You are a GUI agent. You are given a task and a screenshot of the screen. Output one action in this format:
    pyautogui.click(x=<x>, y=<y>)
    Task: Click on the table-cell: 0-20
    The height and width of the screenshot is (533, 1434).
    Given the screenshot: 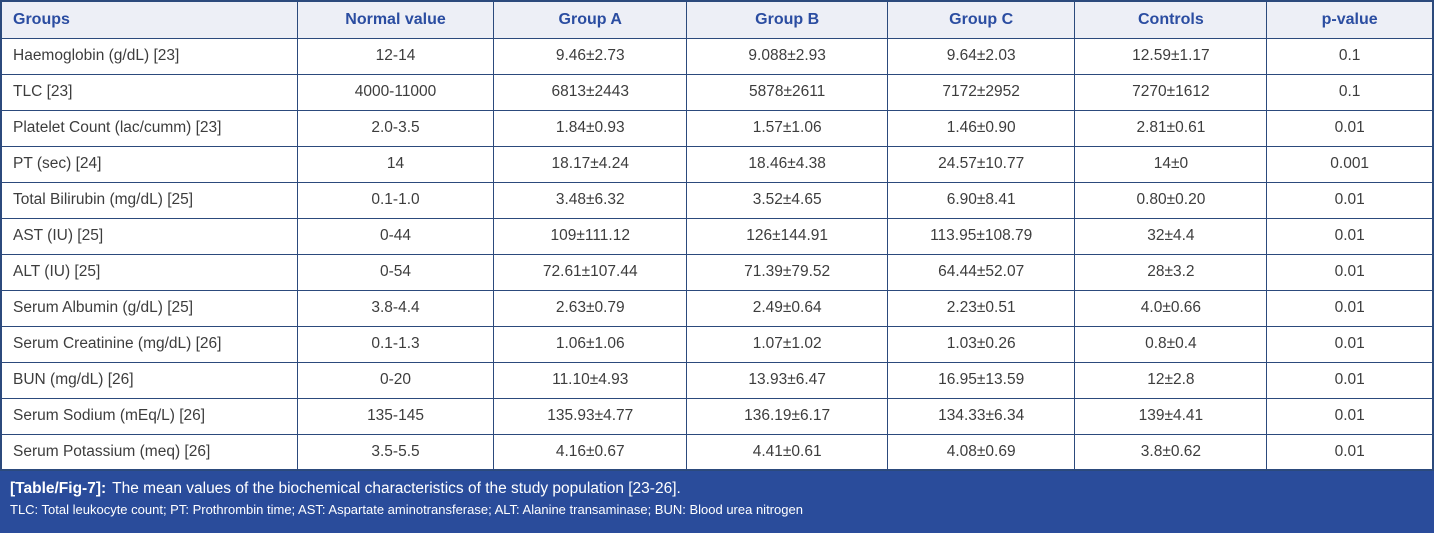 What is the action you would take?
    pyautogui.click(x=395, y=380)
    